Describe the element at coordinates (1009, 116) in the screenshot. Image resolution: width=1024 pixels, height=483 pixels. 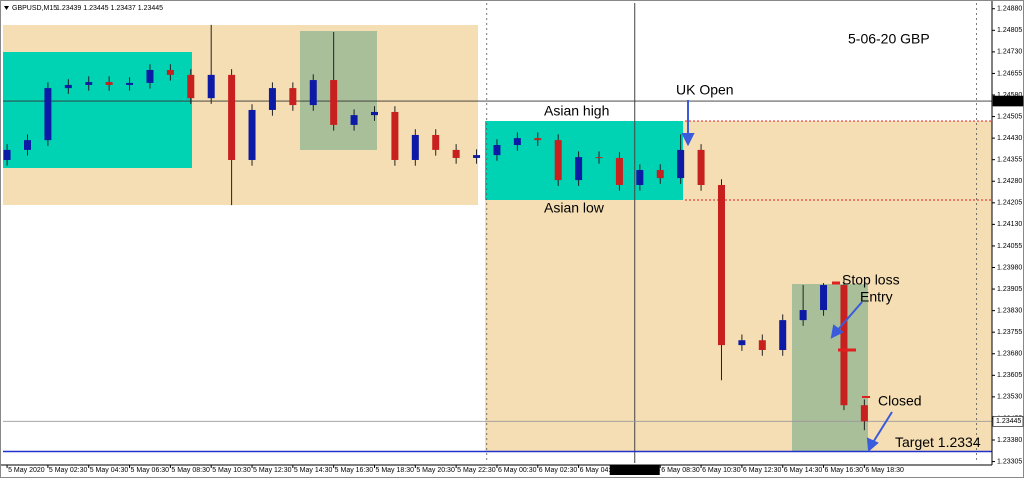
I see `y-tick-label: 1.24505` at that location.